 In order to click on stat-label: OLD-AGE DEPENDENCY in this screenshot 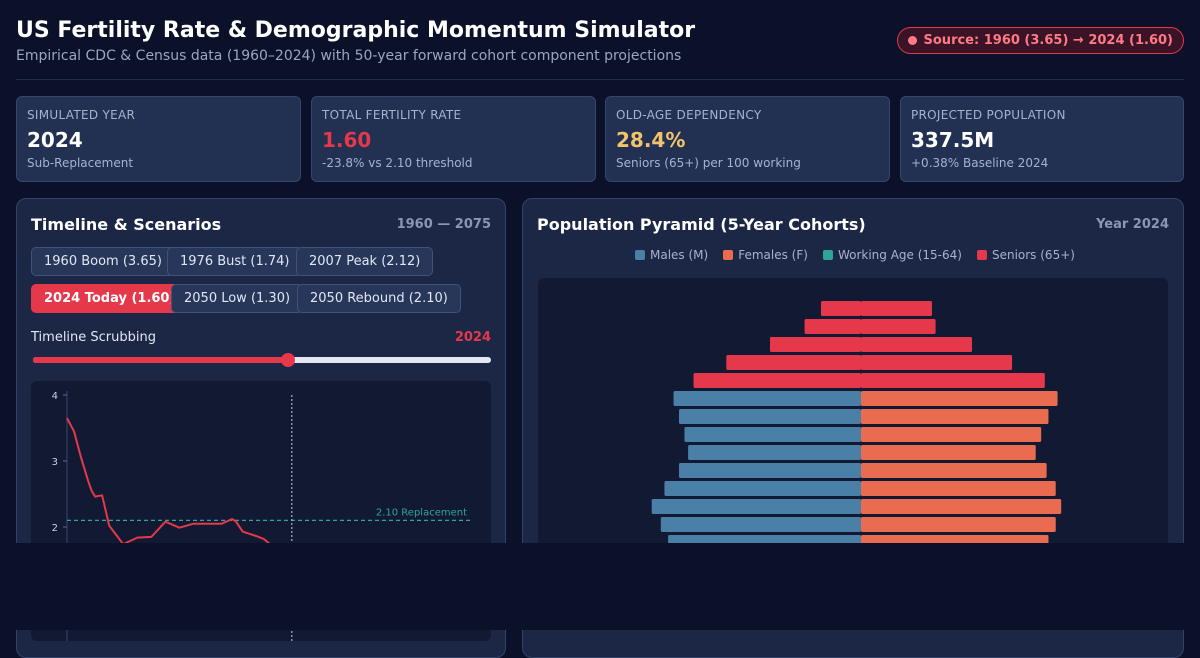, I will do `click(689, 115)`.